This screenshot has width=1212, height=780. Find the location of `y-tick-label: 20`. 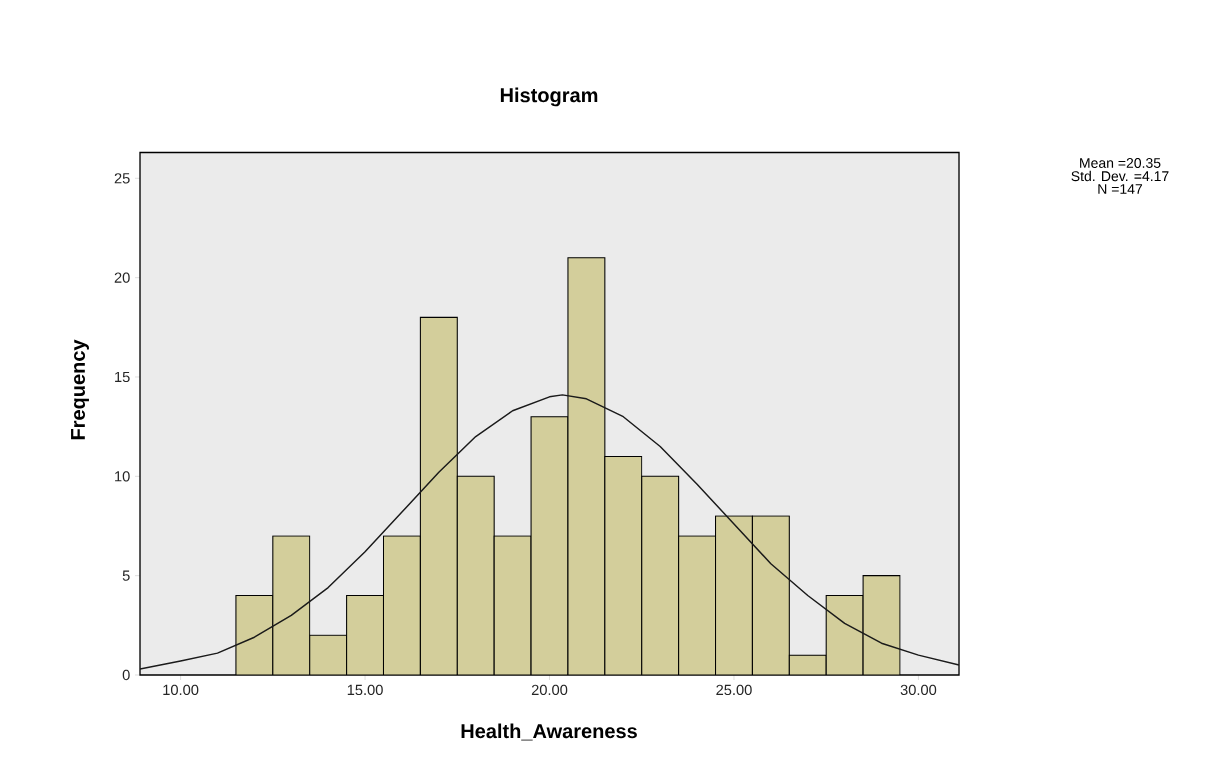

y-tick-label: 20 is located at coordinates (122, 277).